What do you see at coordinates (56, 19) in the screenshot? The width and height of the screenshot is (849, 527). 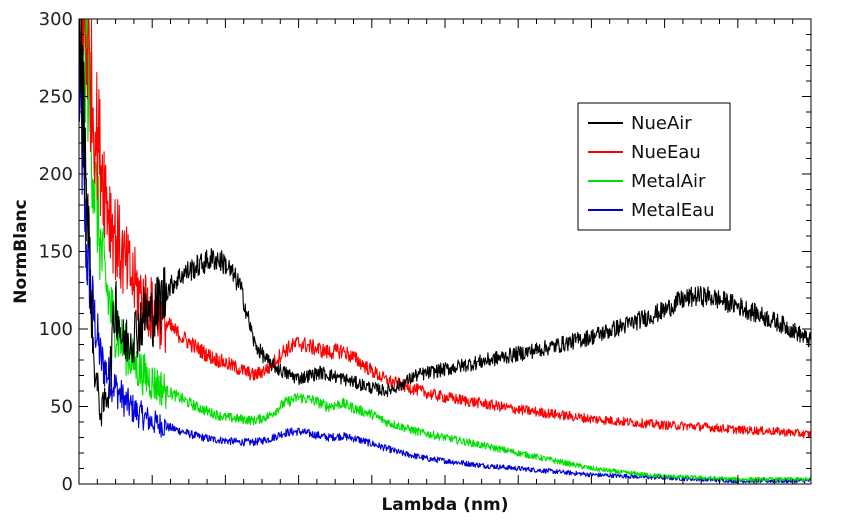 I see `y-tick-label: 300` at bounding box center [56, 19].